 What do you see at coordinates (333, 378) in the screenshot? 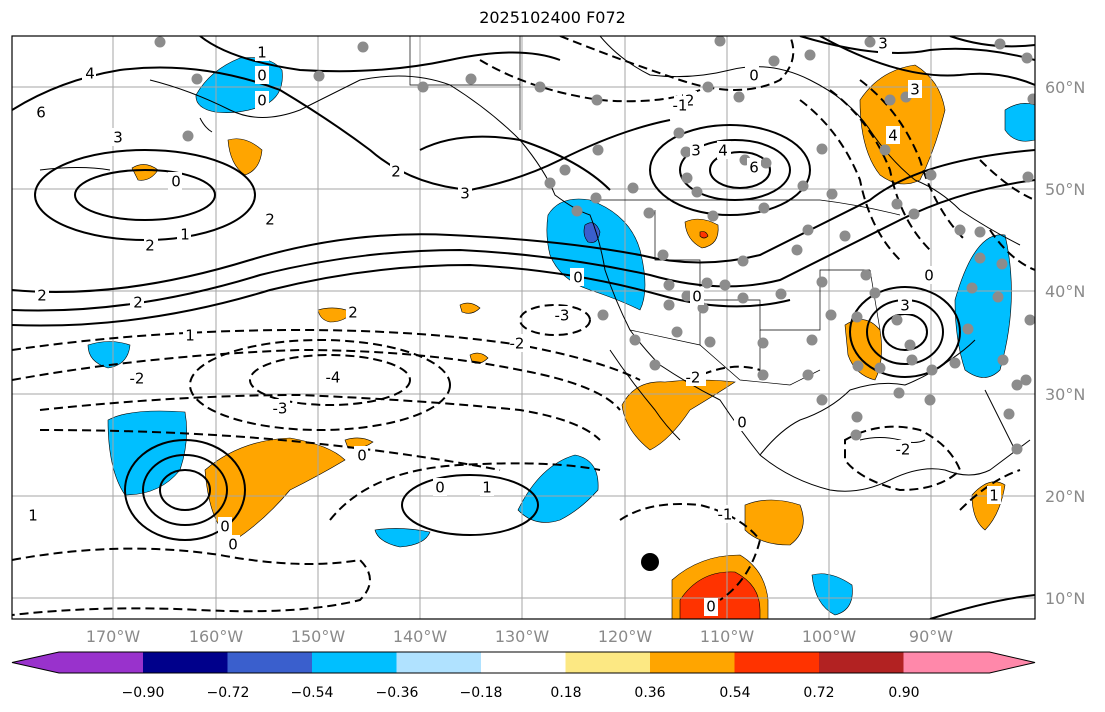
I see `contour-label: -4` at bounding box center [333, 378].